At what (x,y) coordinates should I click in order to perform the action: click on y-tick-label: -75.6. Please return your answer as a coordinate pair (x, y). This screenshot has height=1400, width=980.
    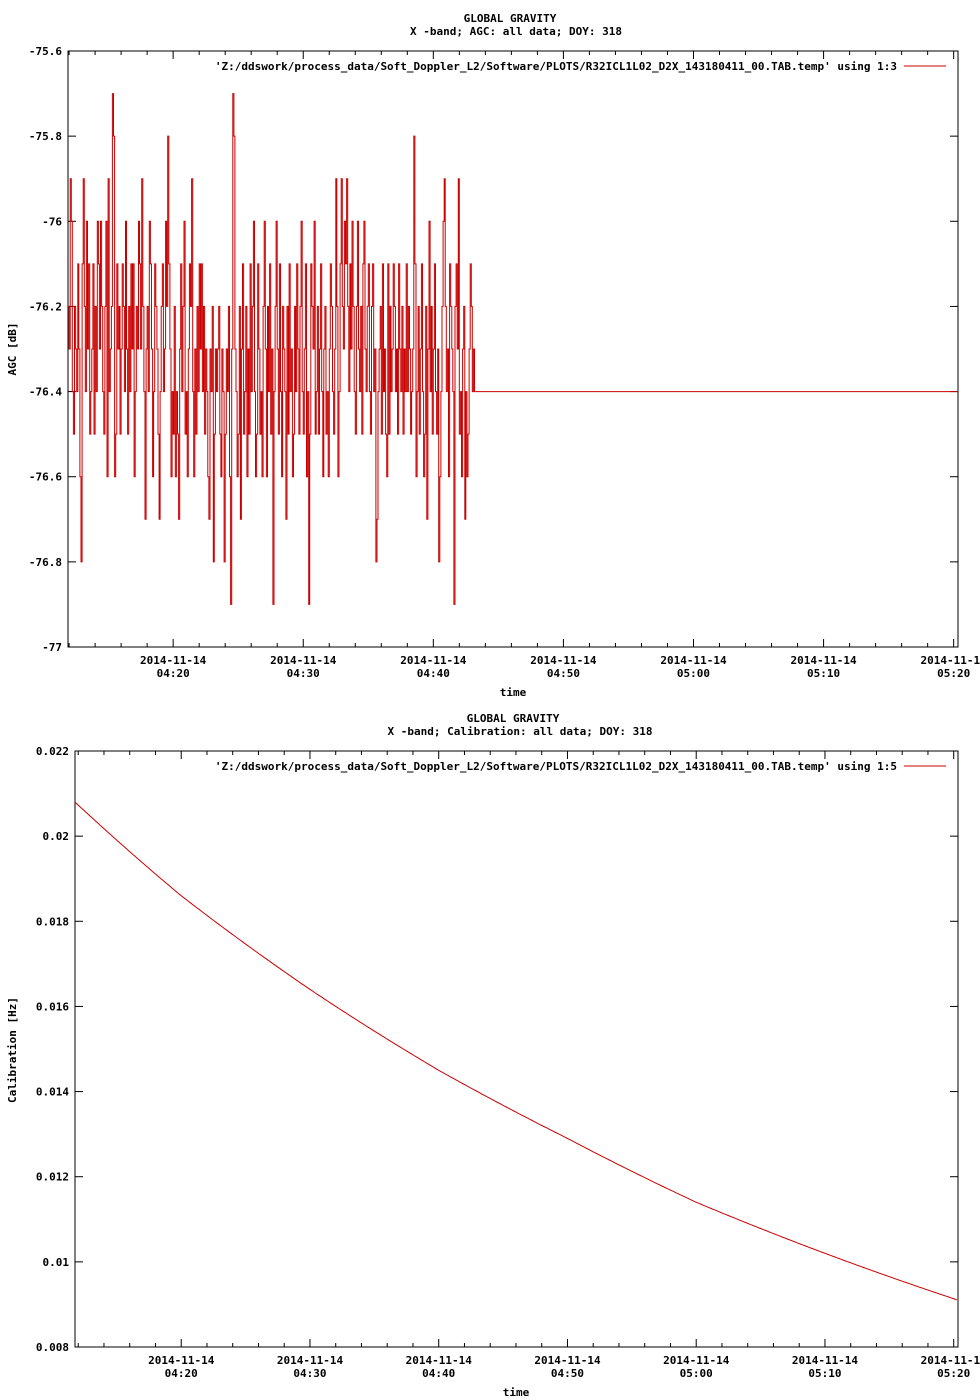
    Looking at the image, I should click on (45, 51).